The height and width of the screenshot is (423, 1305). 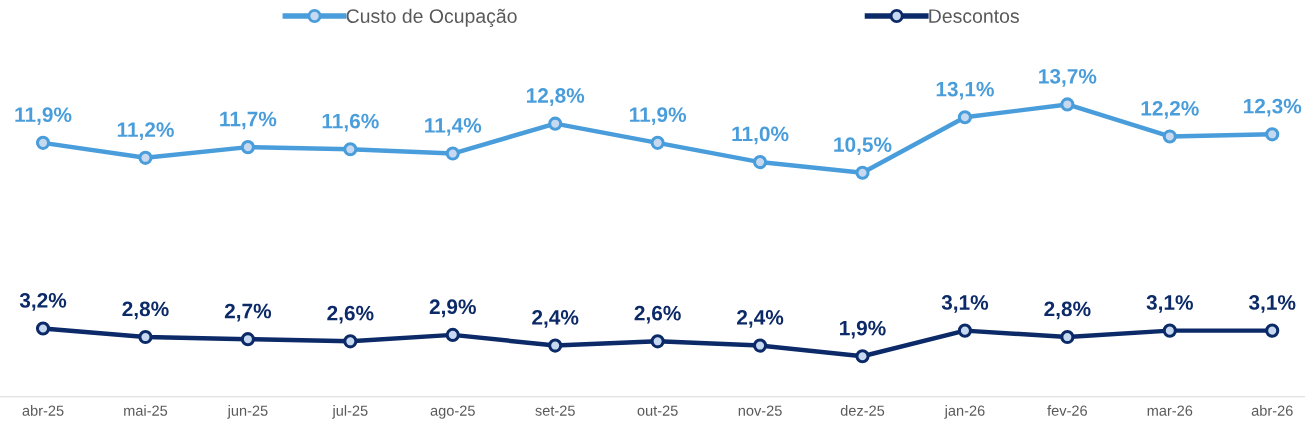 I want to click on legend-label: Custo de Ocupação, so click(x=431, y=17).